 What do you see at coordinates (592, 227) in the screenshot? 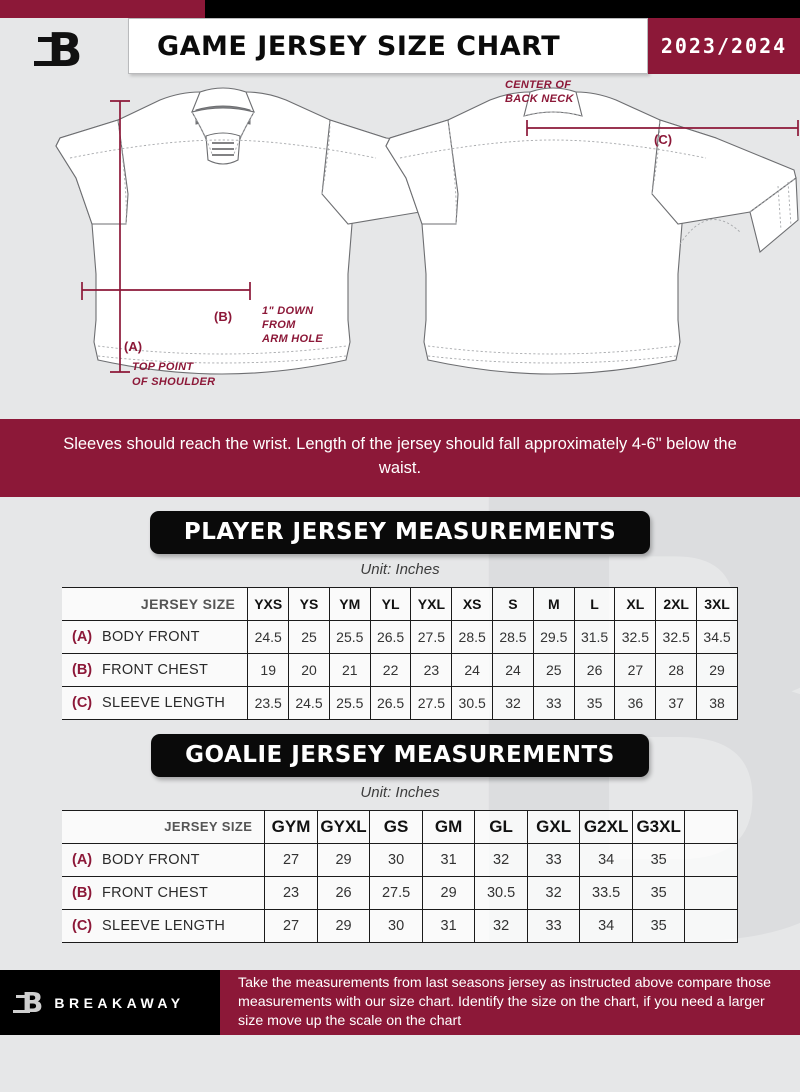
I see `back-jersey-illustration: (C) CENTER OF BACK NECK` at bounding box center [592, 227].